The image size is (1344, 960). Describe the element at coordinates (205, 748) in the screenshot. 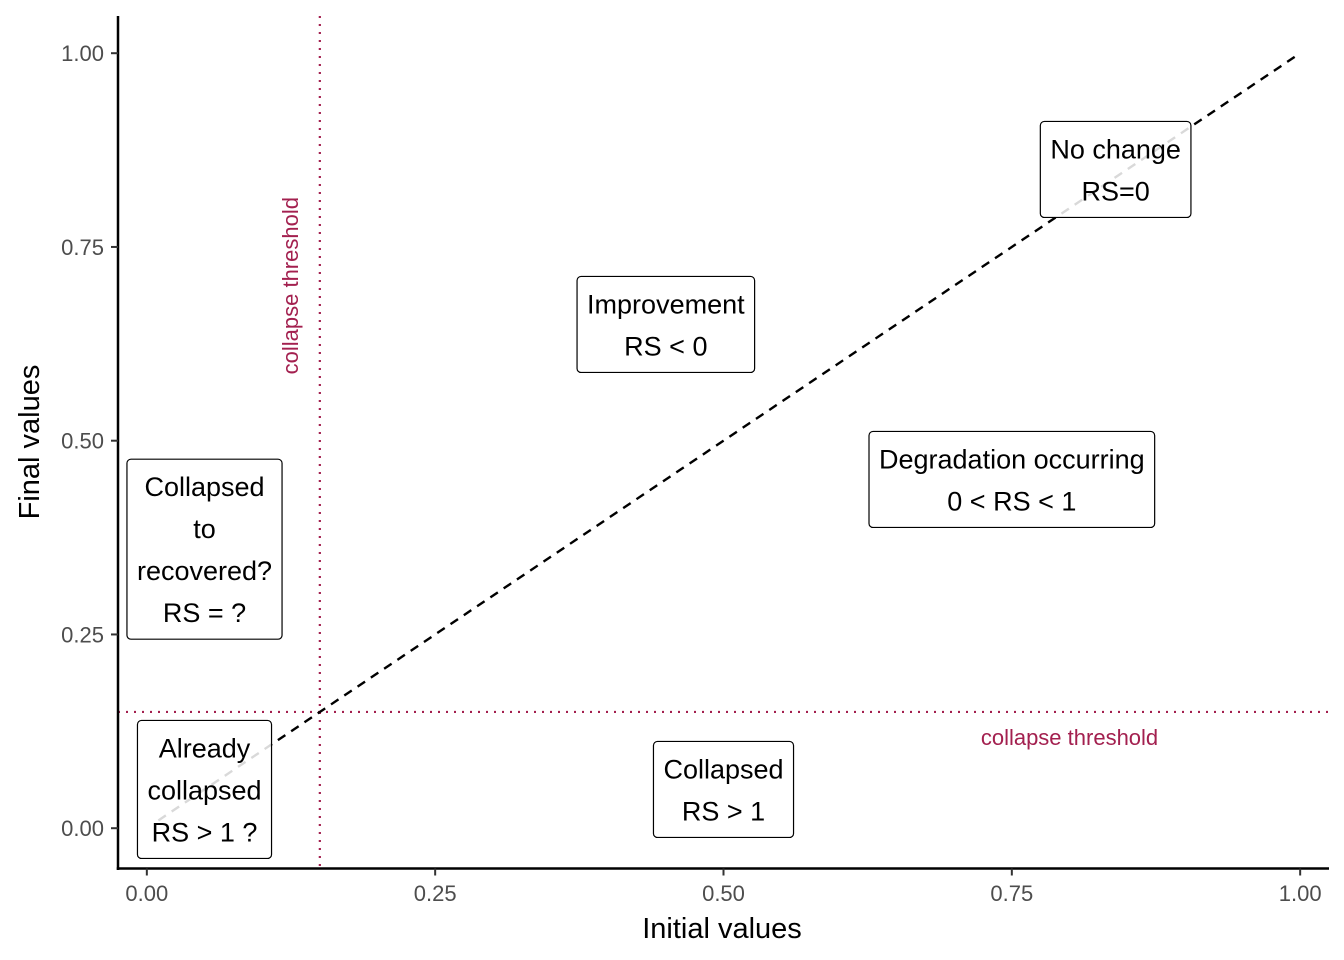

I see `annotation-line: Already` at that location.